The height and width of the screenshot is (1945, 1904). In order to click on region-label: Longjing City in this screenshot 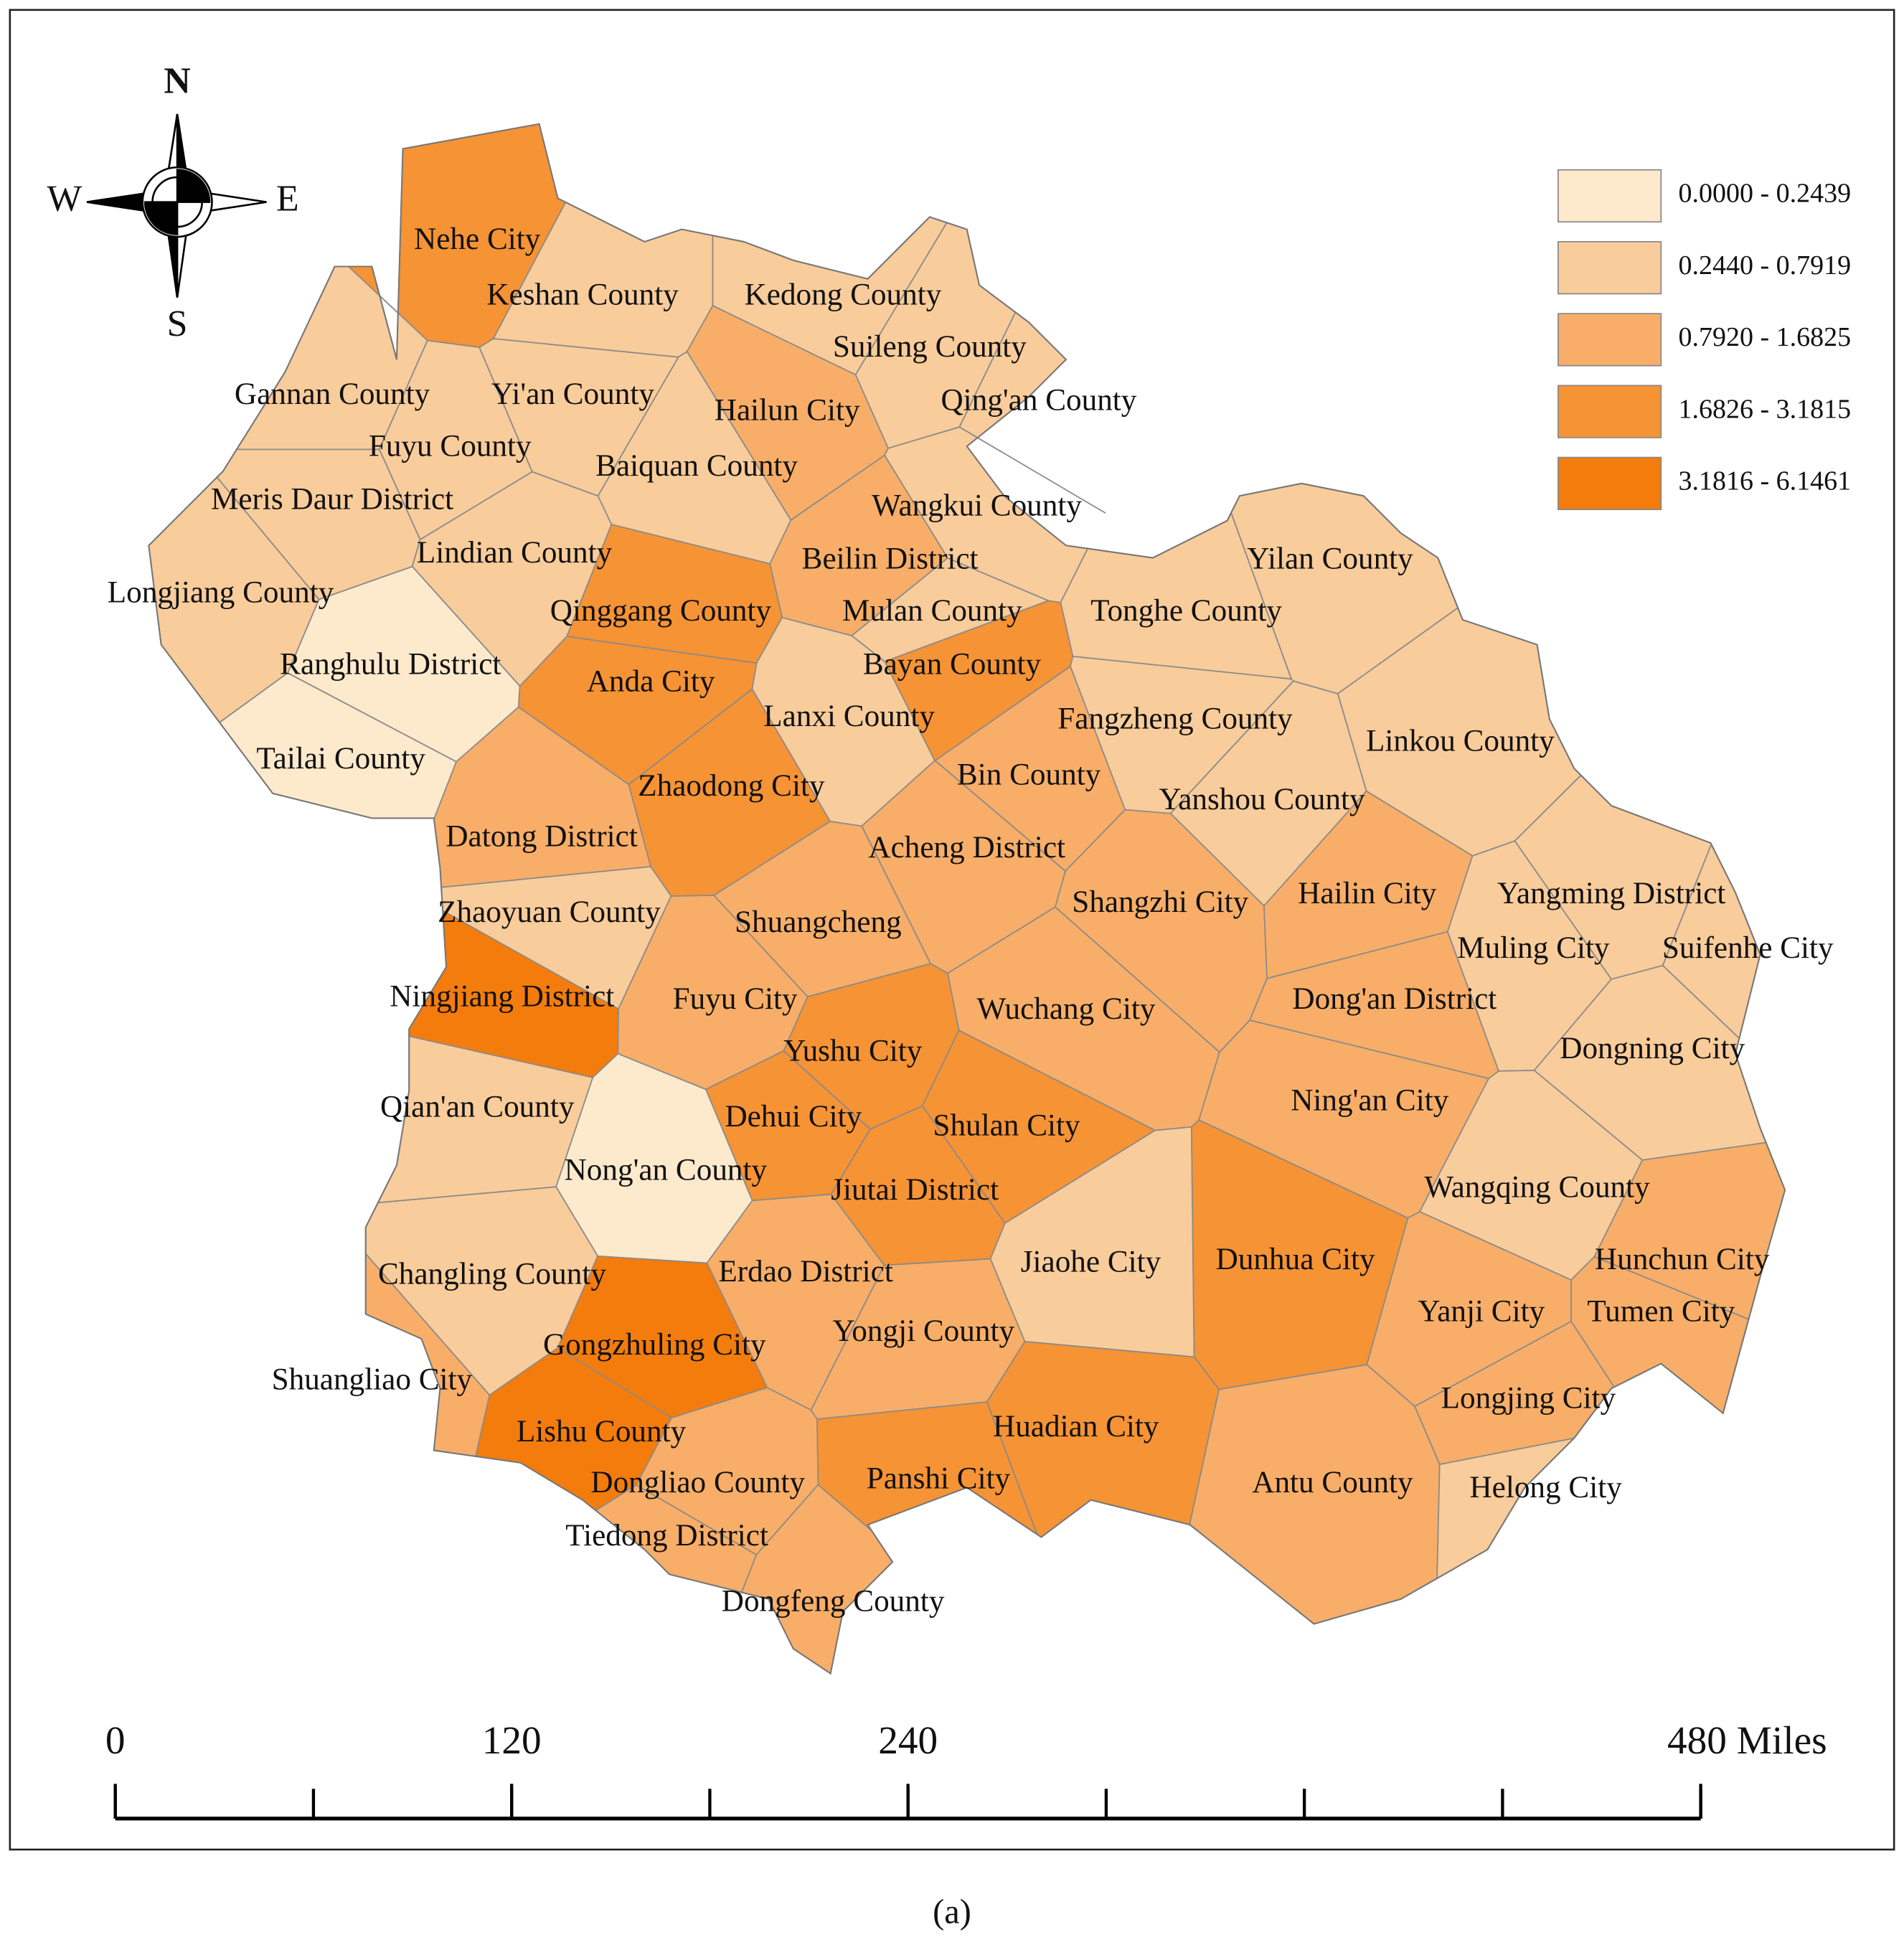, I will do `click(1528, 1398)`.